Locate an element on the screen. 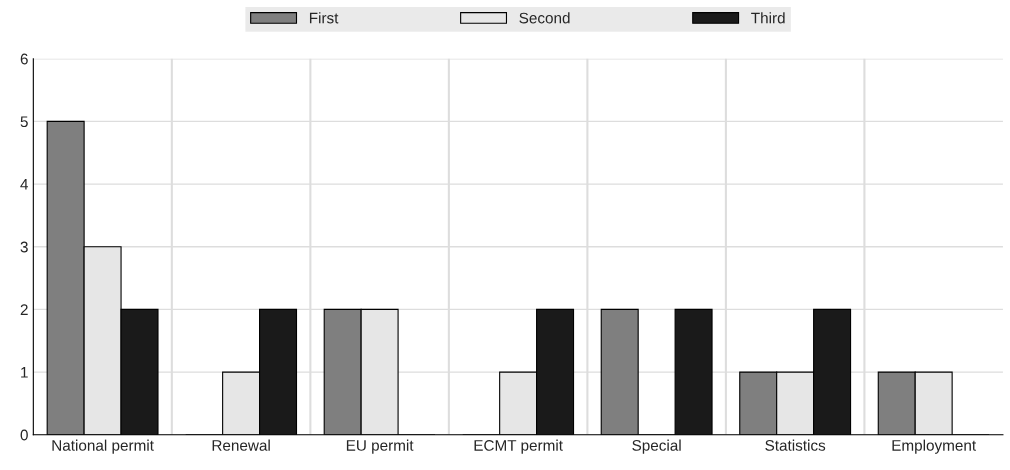  x-tick-label: Special is located at coordinates (656, 446).